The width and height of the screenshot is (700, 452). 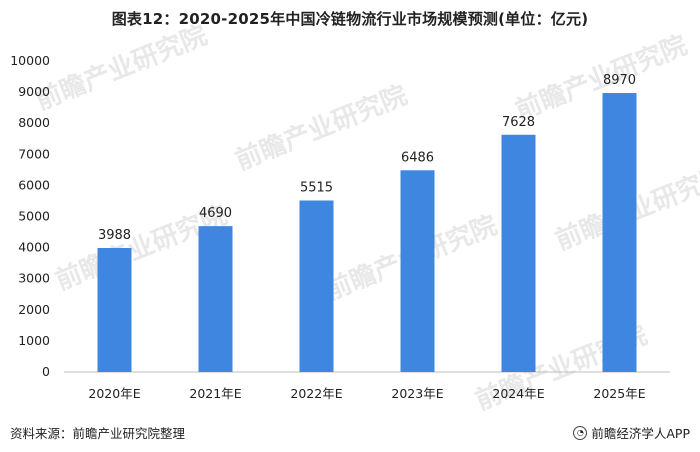 I want to click on y-tick-label: 6000, so click(x=34, y=184).